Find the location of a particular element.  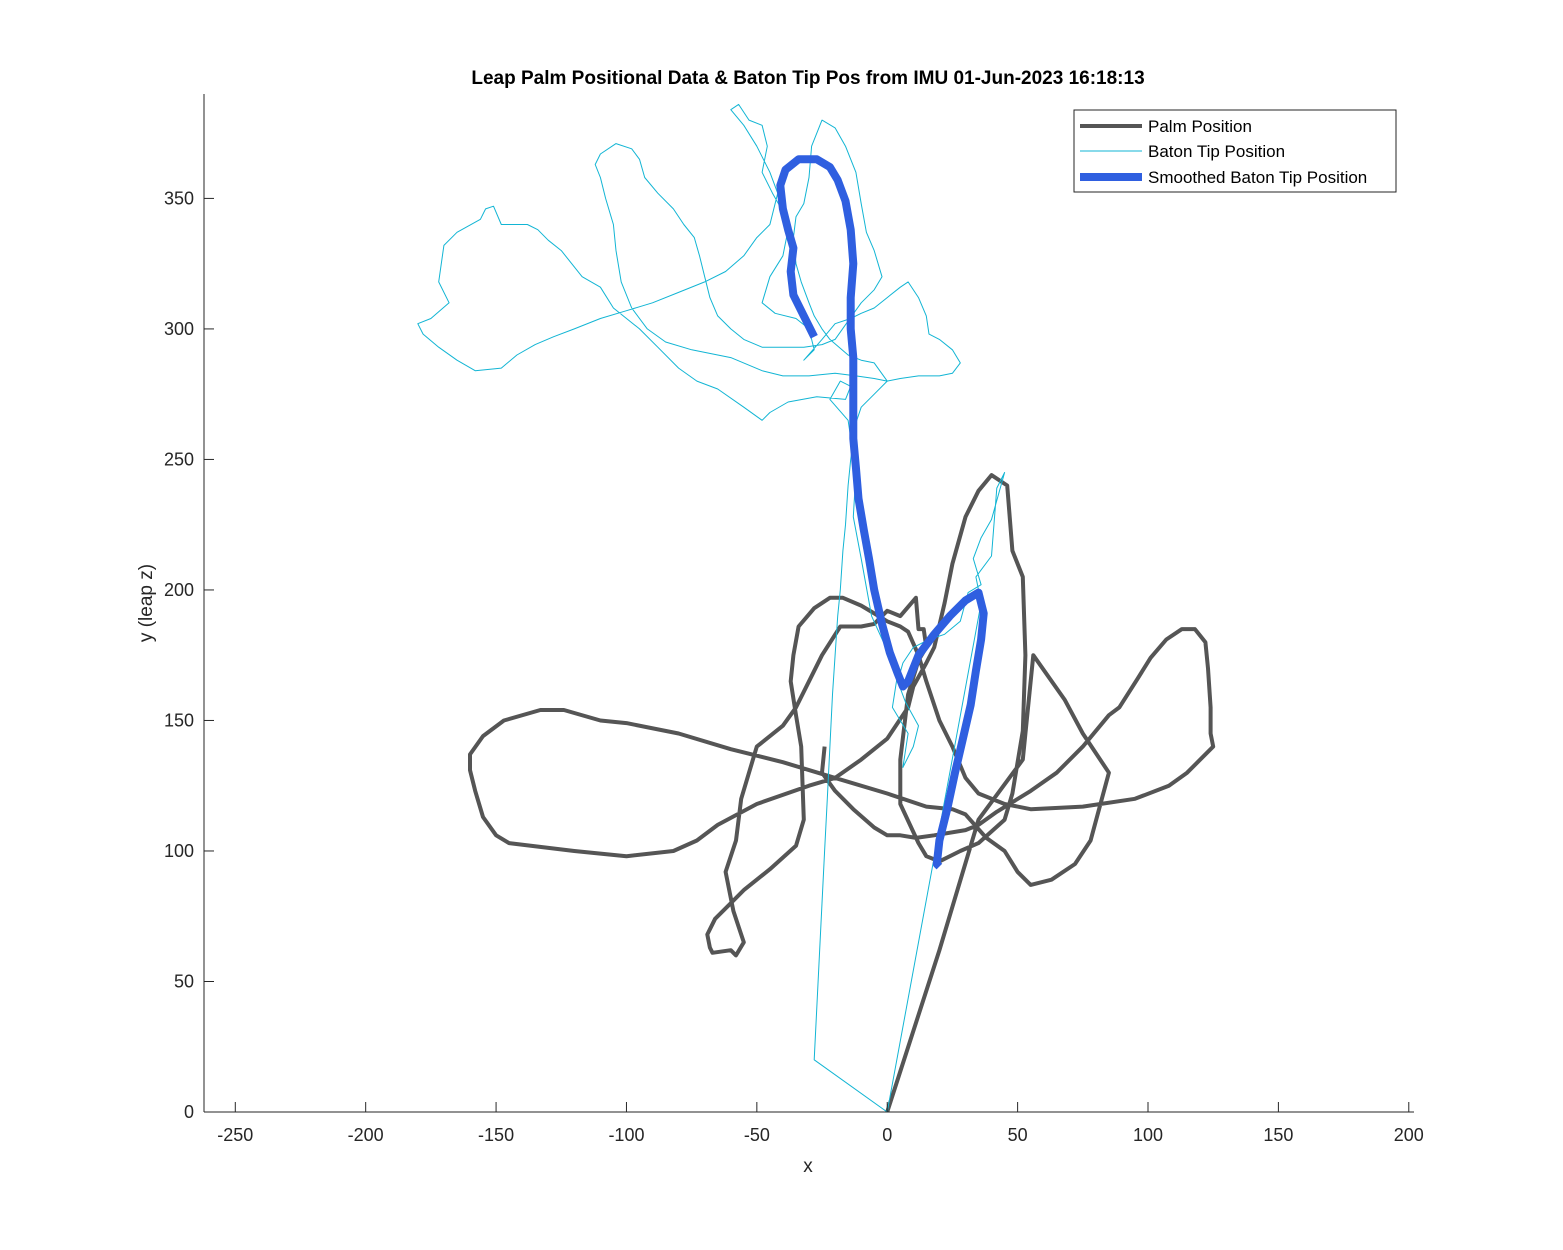

y-tick-label: 250 is located at coordinates (179, 459).